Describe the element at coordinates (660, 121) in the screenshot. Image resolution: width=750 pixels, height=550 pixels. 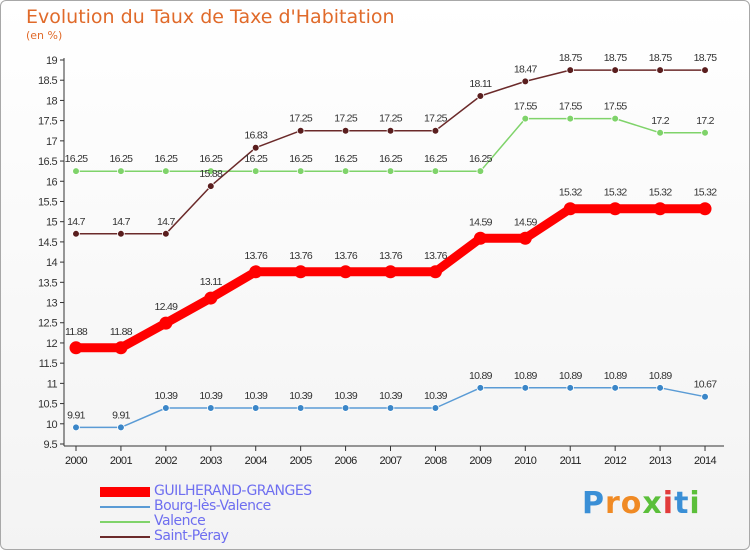
I see `data-label: 17.2` at that location.